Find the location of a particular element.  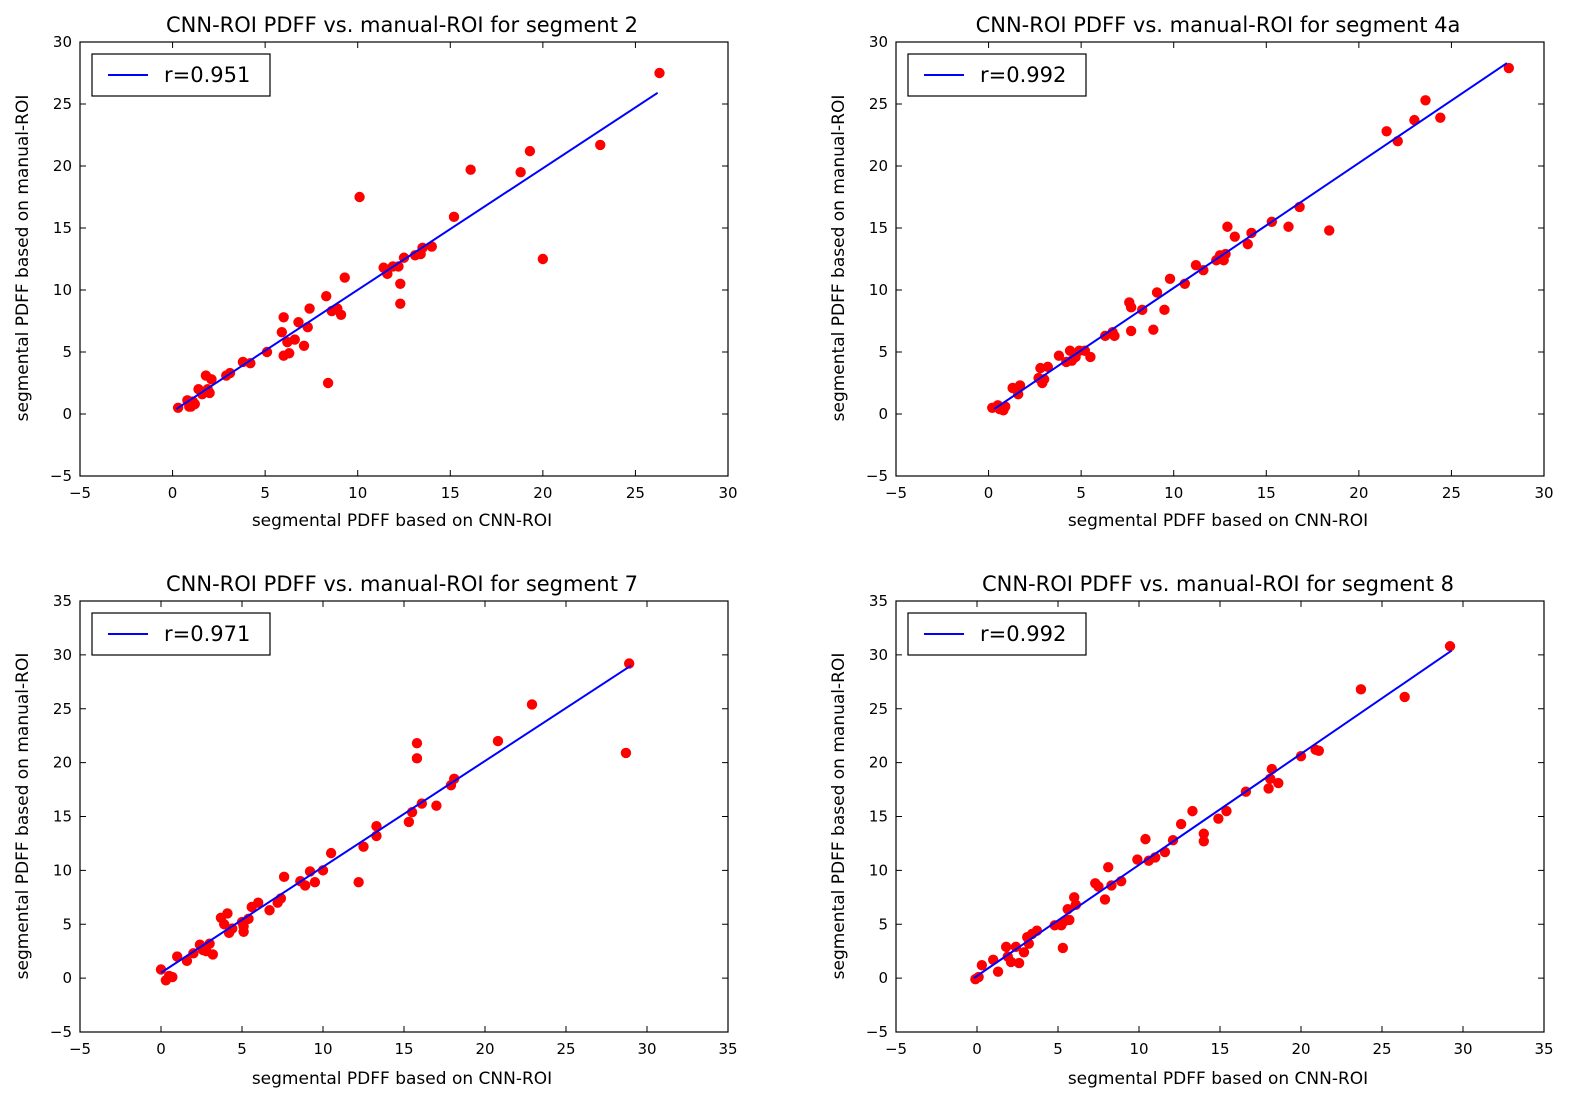

y-tick-label: 0 is located at coordinates (67, 978).